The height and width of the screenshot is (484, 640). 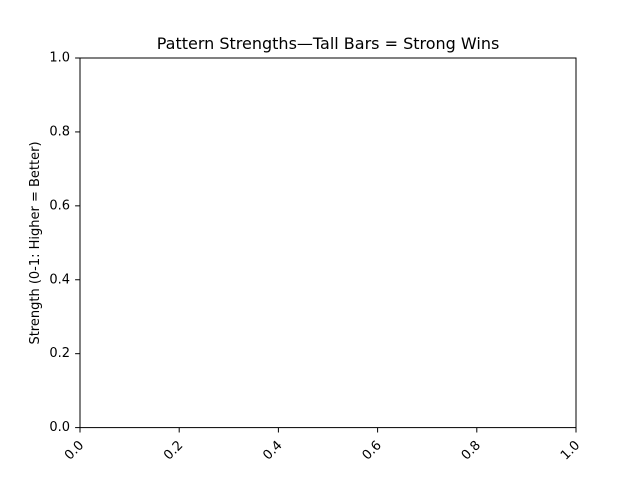 What do you see at coordinates (59, 58) in the screenshot?
I see `y-tick-label: 1.0` at bounding box center [59, 58].